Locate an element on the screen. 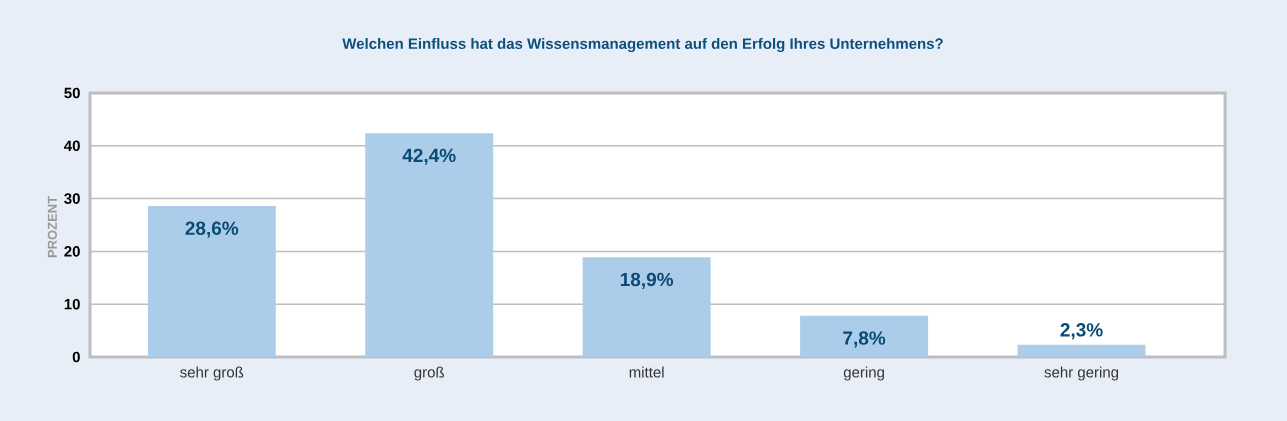 This screenshot has height=421, width=1287. data-label: 42,4% is located at coordinates (429, 156).